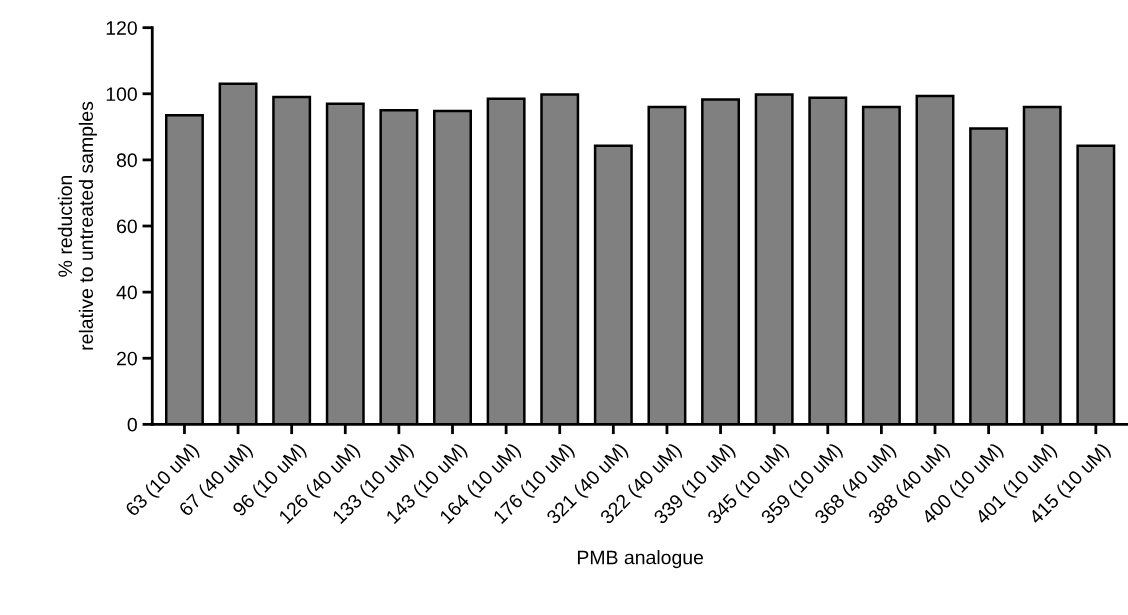 The width and height of the screenshot is (1128, 615). I want to click on y-tick-label: 40, so click(126, 292).